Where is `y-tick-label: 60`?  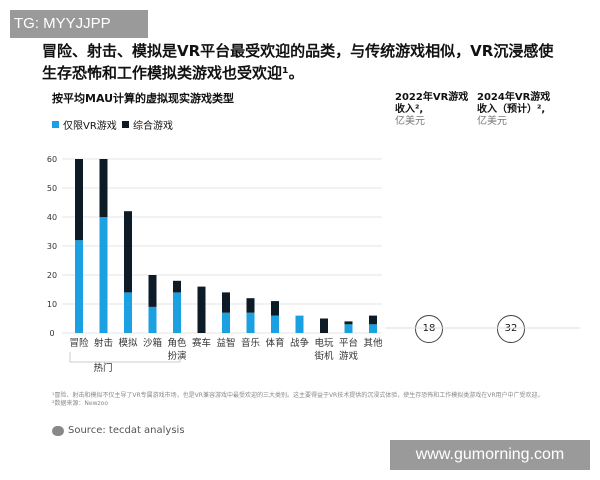
y-tick-label: 60 is located at coordinates (52, 159).